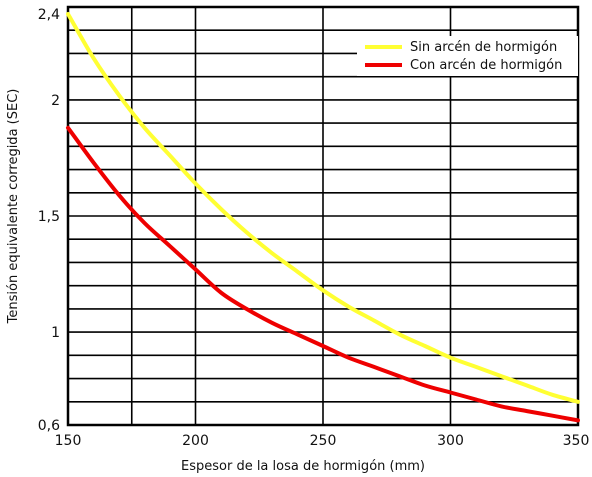 This screenshot has width=592, height=477. What do you see at coordinates (483, 47) in the screenshot?
I see `legend-label-1: Sin arcén de hormigón` at bounding box center [483, 47].